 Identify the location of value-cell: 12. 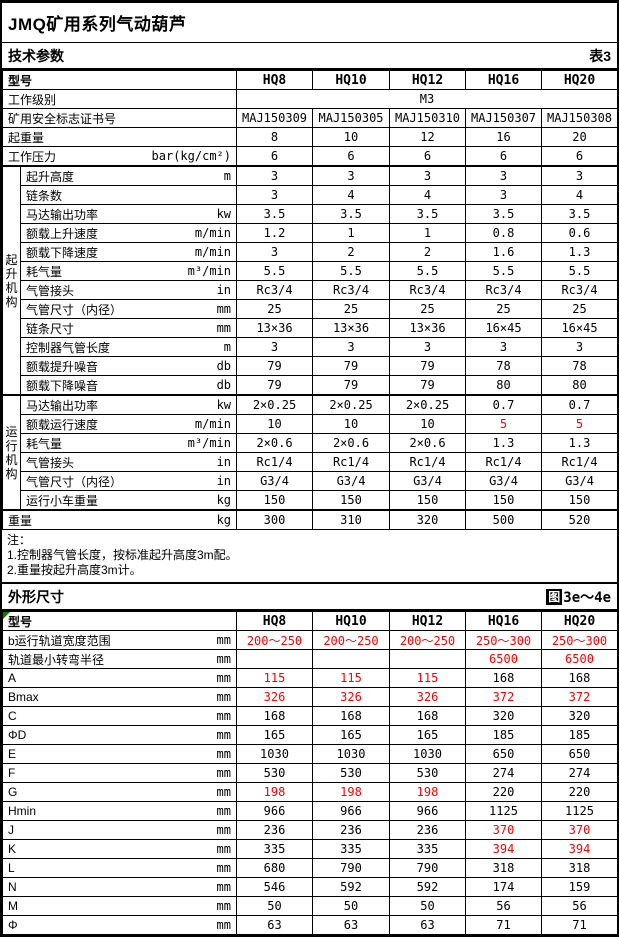
(428, 137).